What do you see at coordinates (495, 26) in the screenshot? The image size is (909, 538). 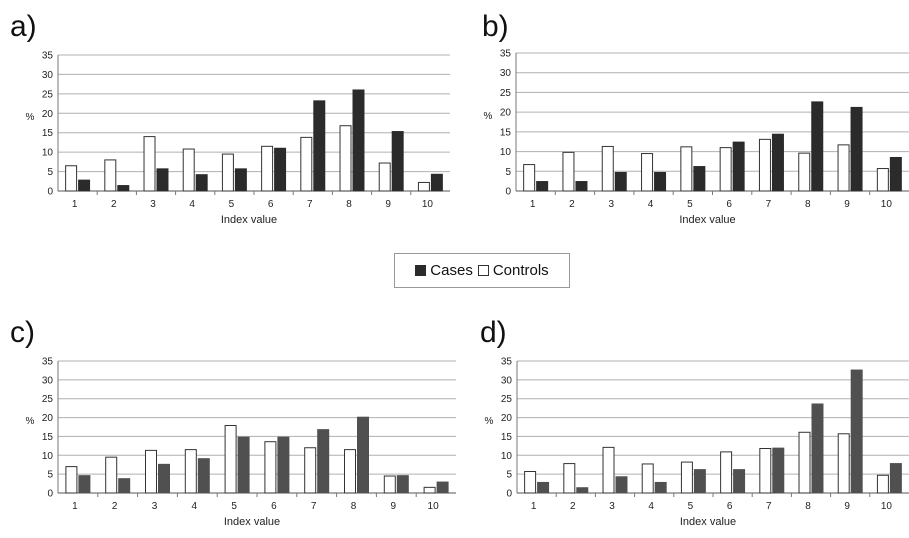 I see `panel-letter: b)` at bounding box center [495, 26].